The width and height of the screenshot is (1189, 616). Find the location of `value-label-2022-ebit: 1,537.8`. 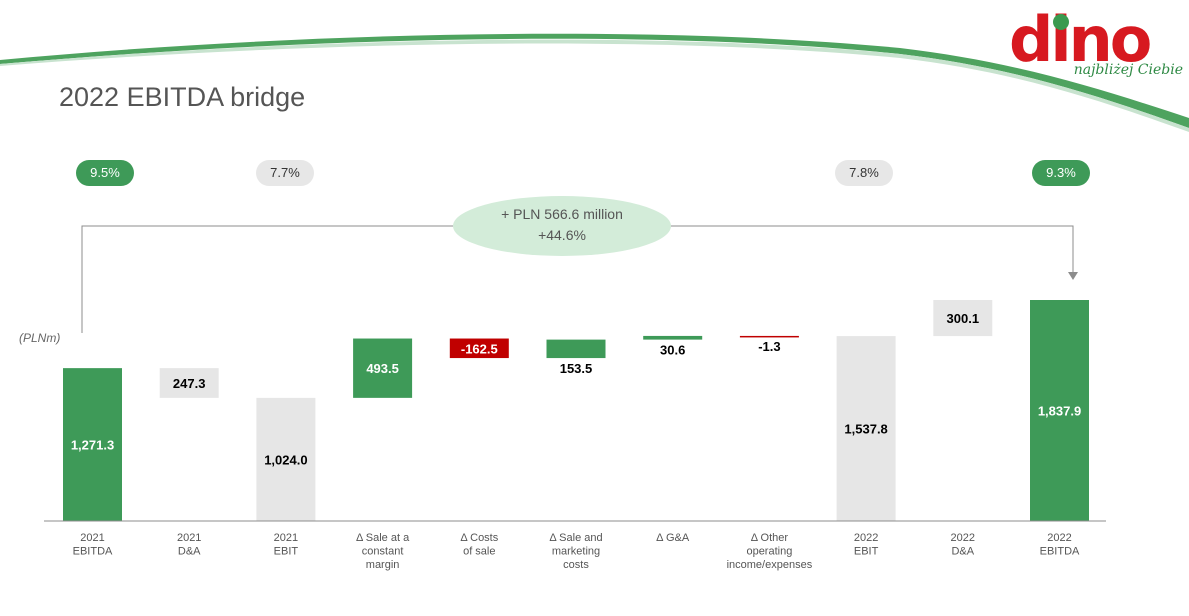

value-label-2022-ebit: 1,537.8 is located at coordinates (865, 429).